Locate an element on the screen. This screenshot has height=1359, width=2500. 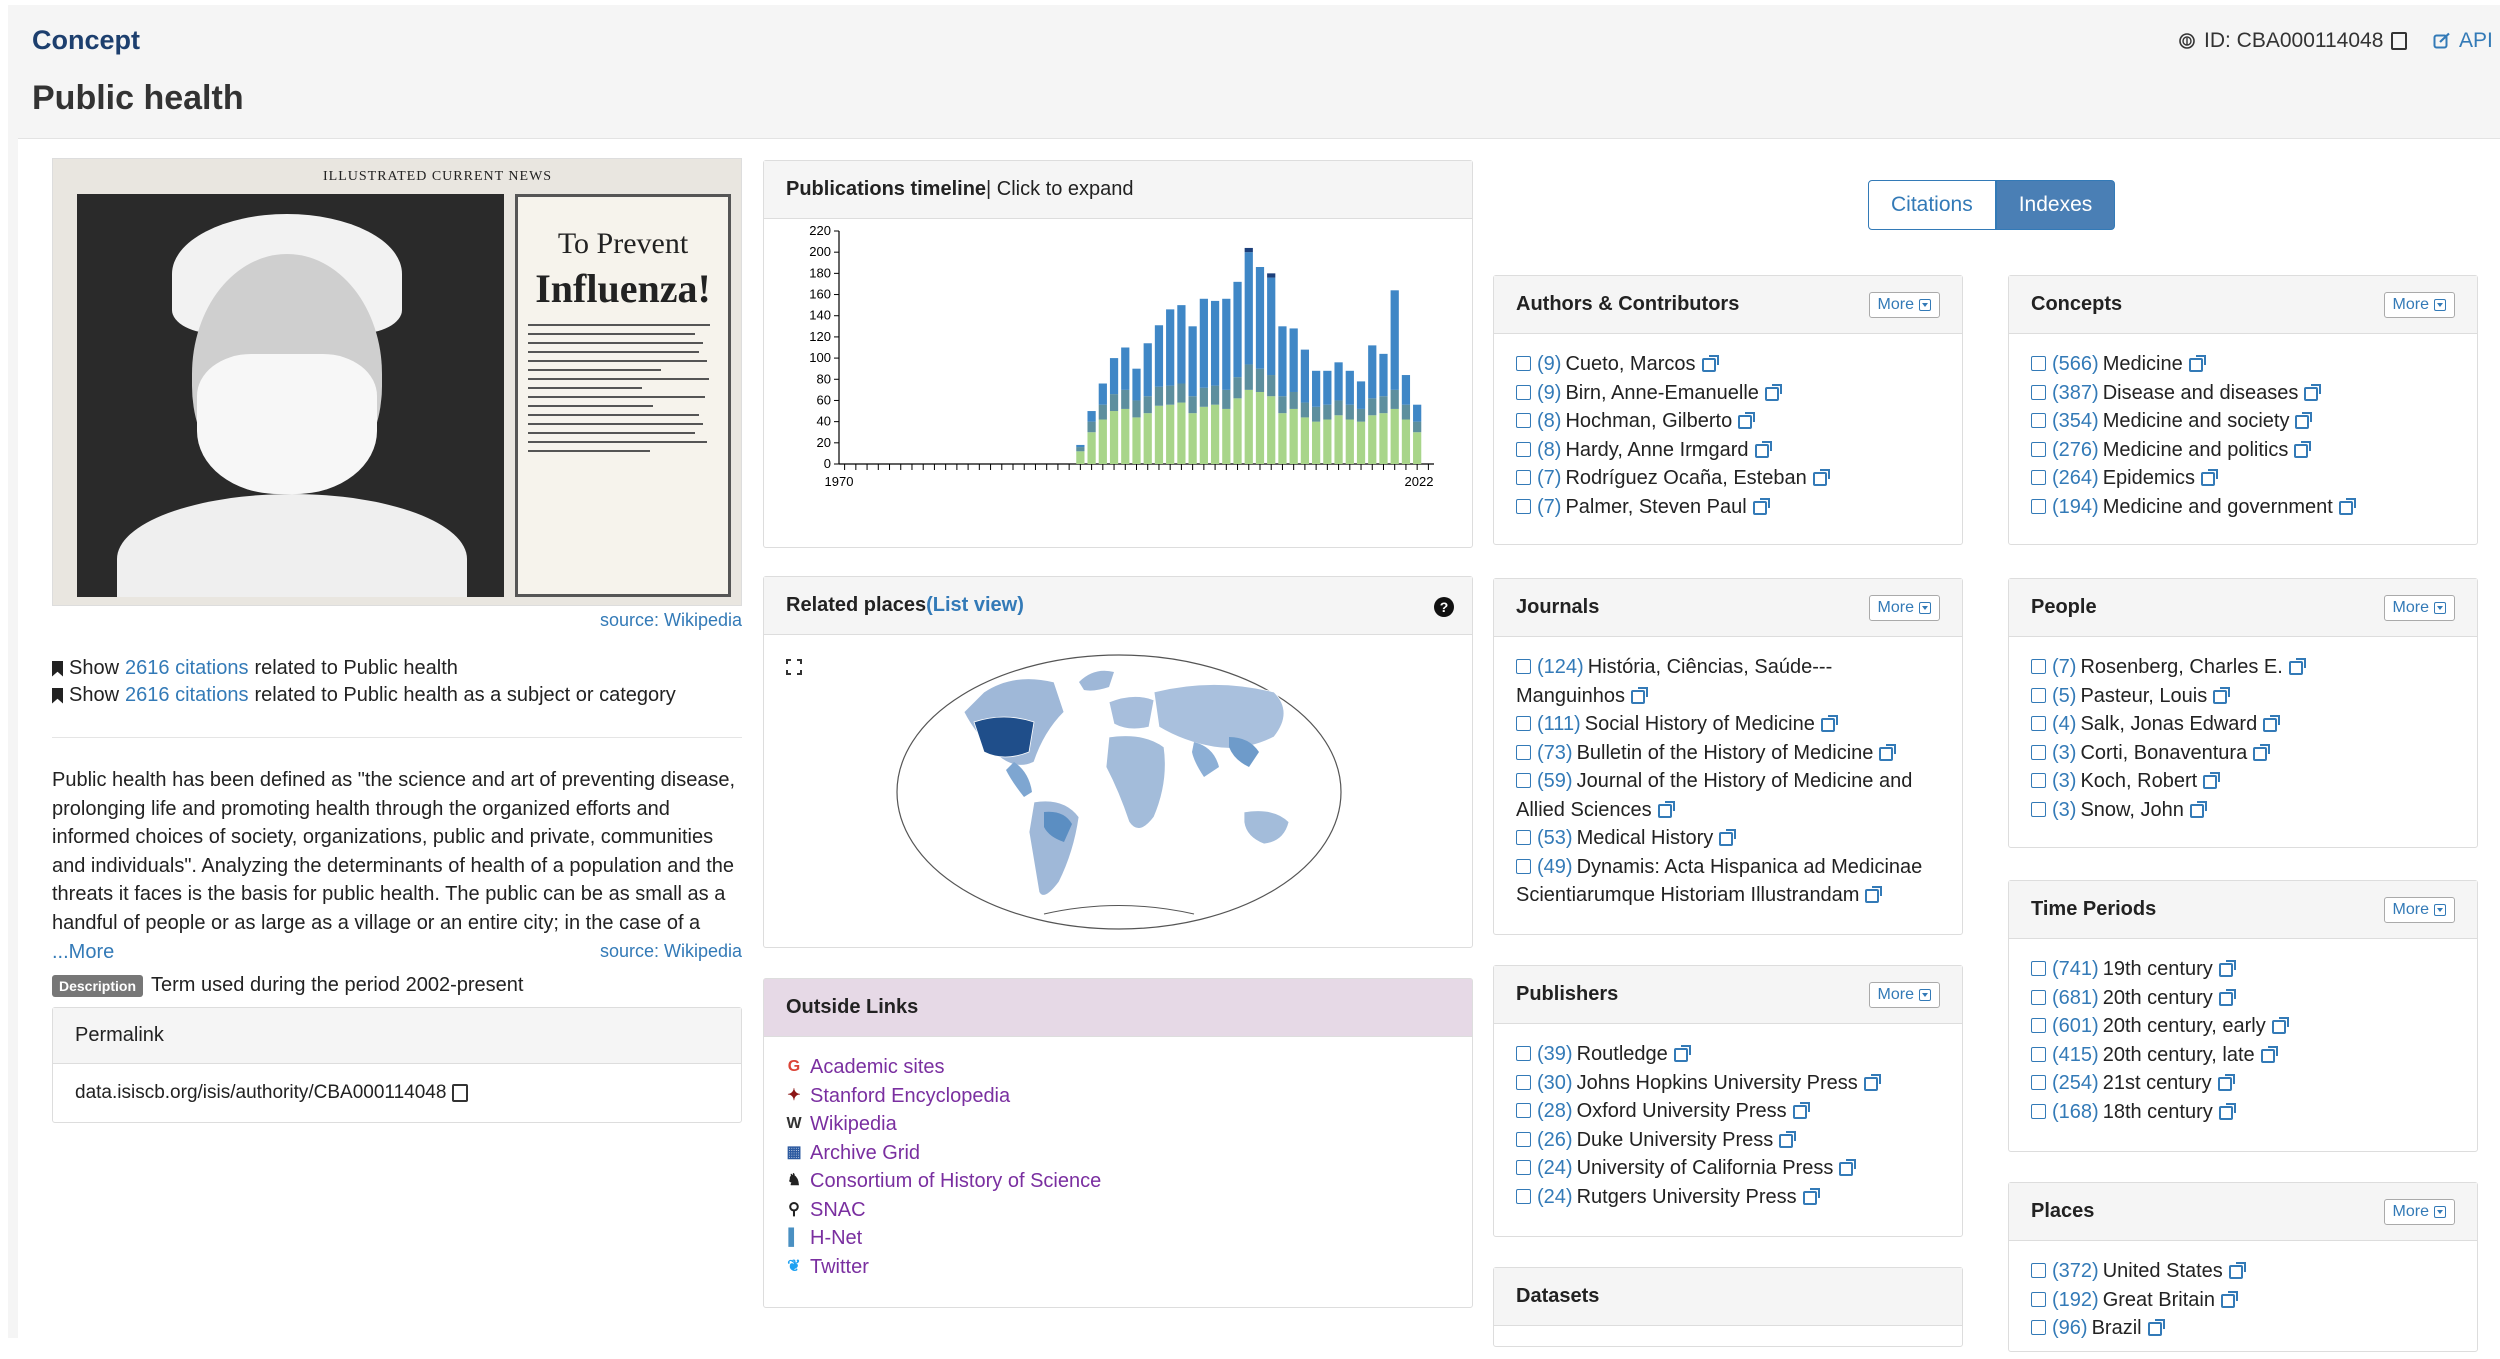
more-description-link: ...More is located at coordinates (83, 952).